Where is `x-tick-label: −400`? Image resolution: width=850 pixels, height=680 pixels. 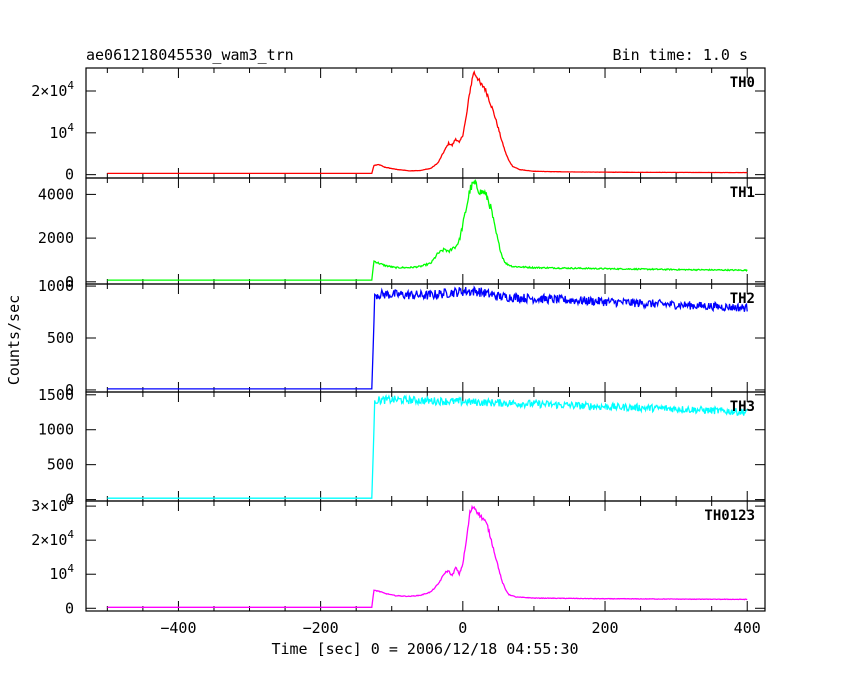 x-tick-label: −400 is located at coordinates (178, 628).